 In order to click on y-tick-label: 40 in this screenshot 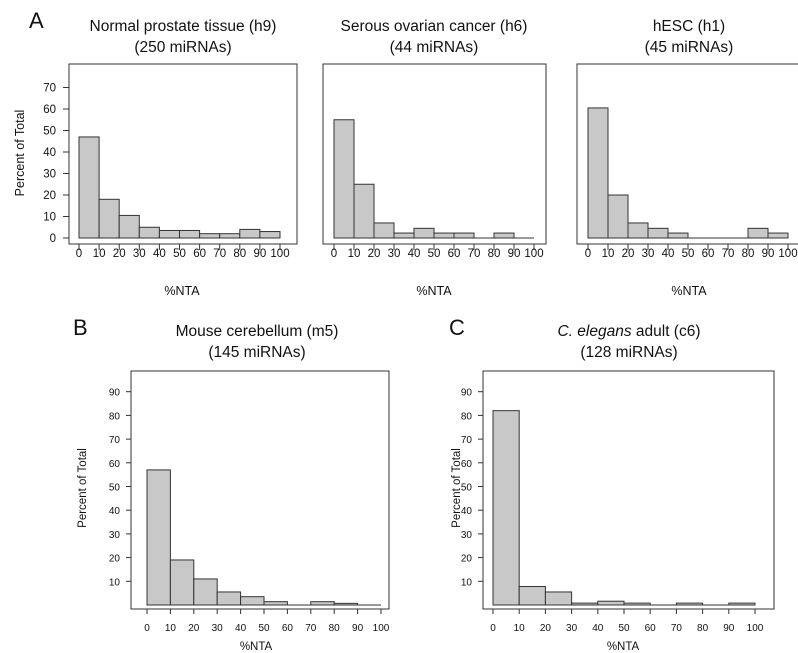, I will do `click(467, 511)`.